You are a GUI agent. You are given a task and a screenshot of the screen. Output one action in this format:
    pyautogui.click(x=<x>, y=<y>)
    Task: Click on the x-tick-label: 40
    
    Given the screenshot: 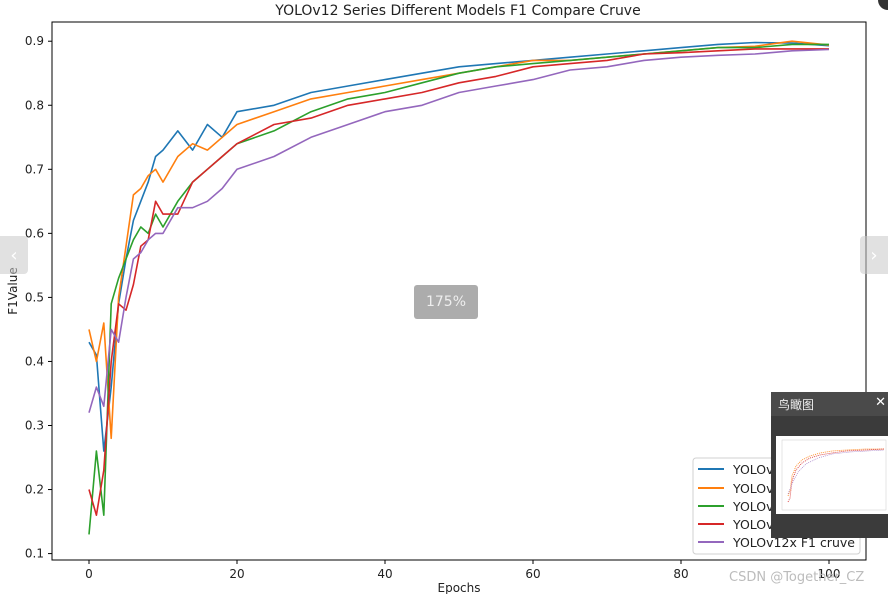 What is the action you would take?
    pyautogui.click(x=384, y=574)
    